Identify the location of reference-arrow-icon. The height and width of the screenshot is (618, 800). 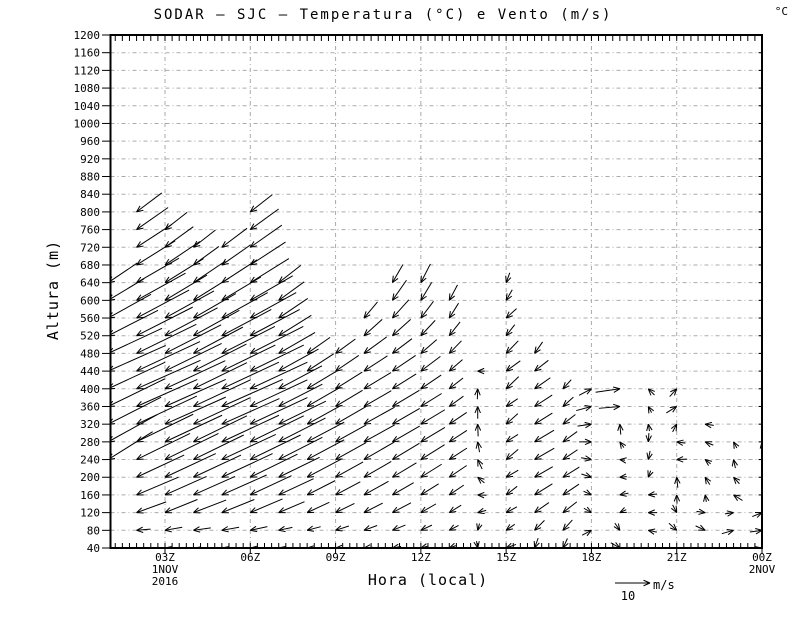
(633, 583).